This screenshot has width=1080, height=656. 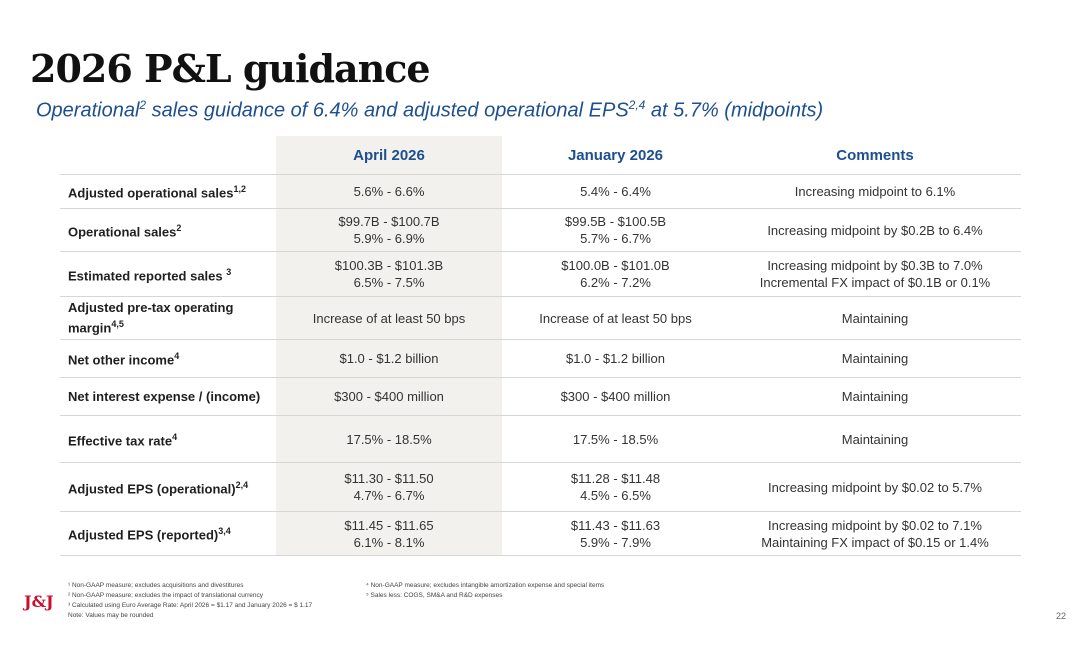 I want to click on comment-line: Increasing midpoint by $0.02 to 7.1%, so click(x=875, y=525).